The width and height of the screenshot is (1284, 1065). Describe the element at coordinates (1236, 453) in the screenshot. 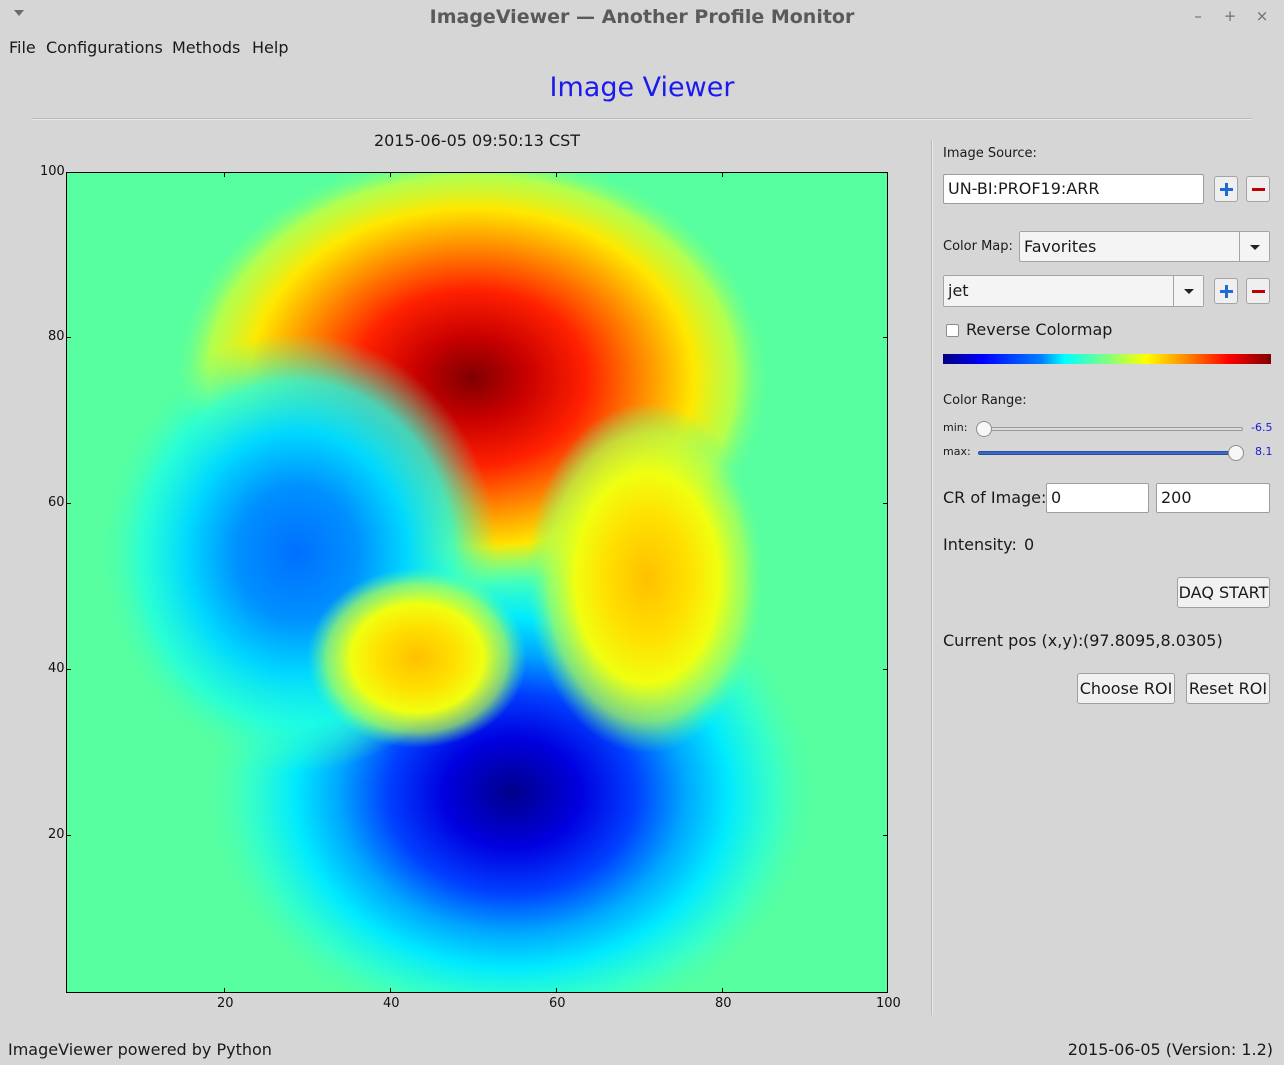

I see `max-slider-handle` at that location.